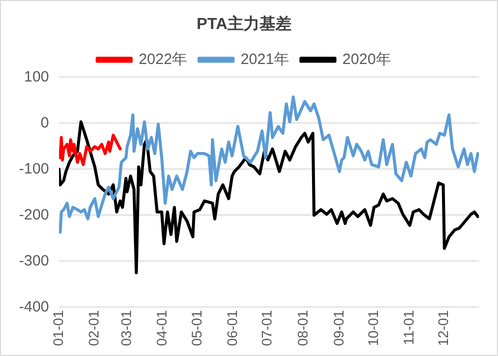  What do you see at coordinates (162, 328) in the screenshot?
I see `x-tick-label: 04-01` at bounding box center [162, 328].